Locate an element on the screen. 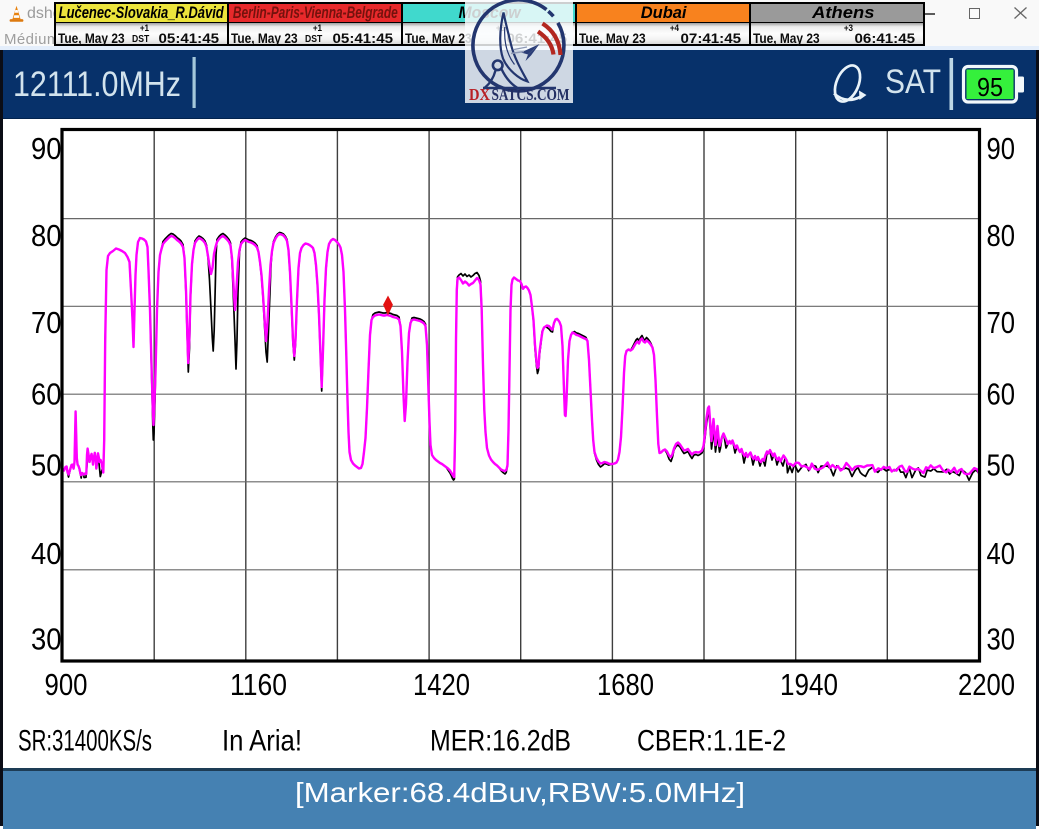 This screenshot has height=829, width=1039. svg-text: 95 is located at coordinates (990, 87).